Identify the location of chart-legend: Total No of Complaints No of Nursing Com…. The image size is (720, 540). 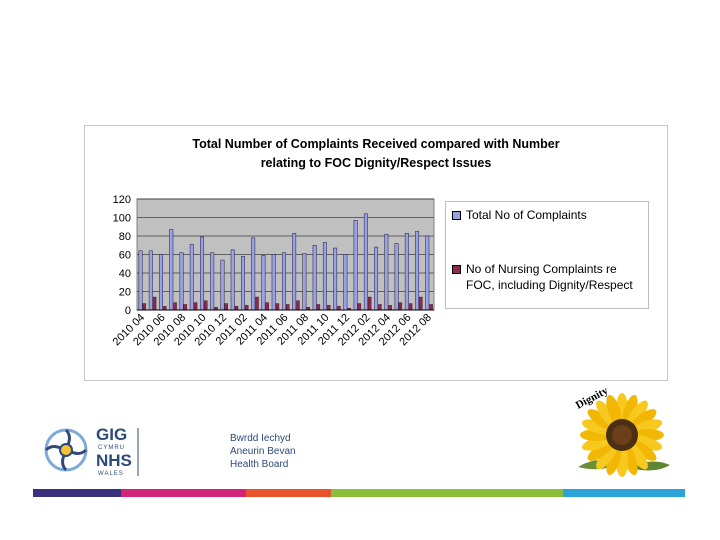
(547, 255).